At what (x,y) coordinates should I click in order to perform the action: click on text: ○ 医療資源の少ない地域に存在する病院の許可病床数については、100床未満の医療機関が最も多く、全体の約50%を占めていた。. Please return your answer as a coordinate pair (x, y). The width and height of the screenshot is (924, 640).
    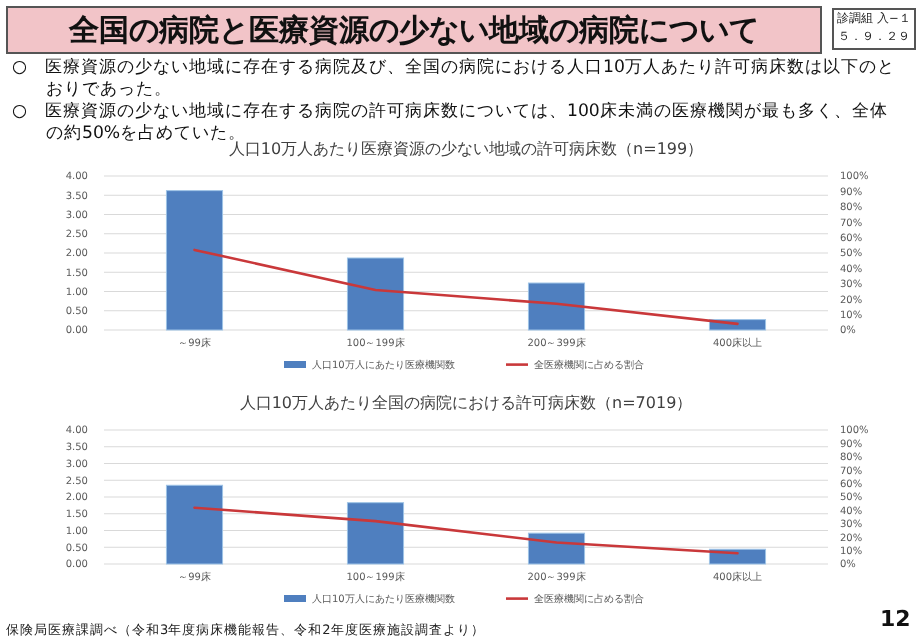
    Looking at the image, I should click on (451, 122).